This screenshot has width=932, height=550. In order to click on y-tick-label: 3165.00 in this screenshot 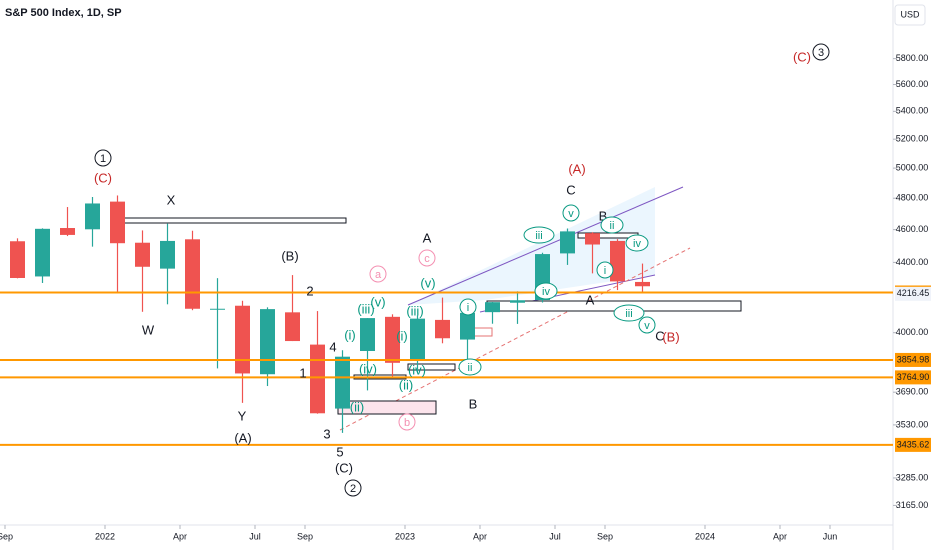, I will do `click(912, 505)`.